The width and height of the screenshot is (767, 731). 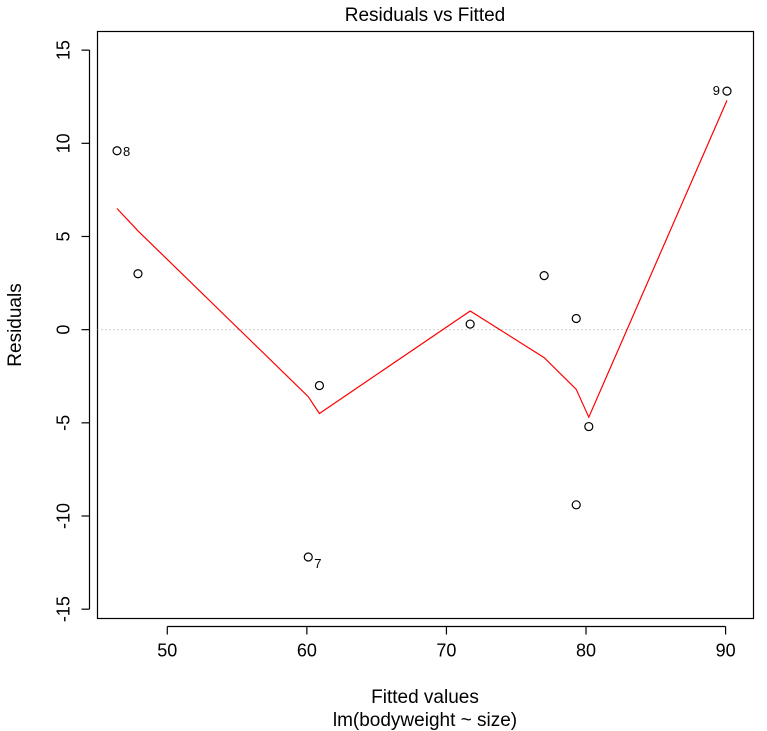 I want to click on x-axis: 50 60 70 80 90, so click(x=446, y=643).